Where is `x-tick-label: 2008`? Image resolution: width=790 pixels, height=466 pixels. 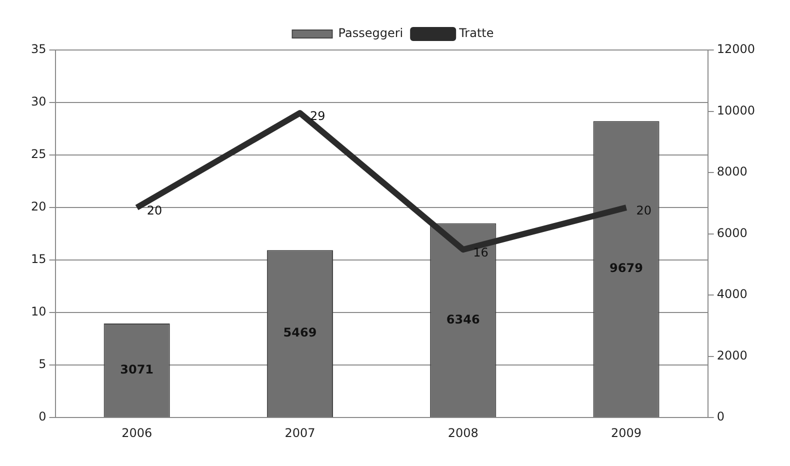
x-tick-label: 2008 is located at coordinates (463, 433).